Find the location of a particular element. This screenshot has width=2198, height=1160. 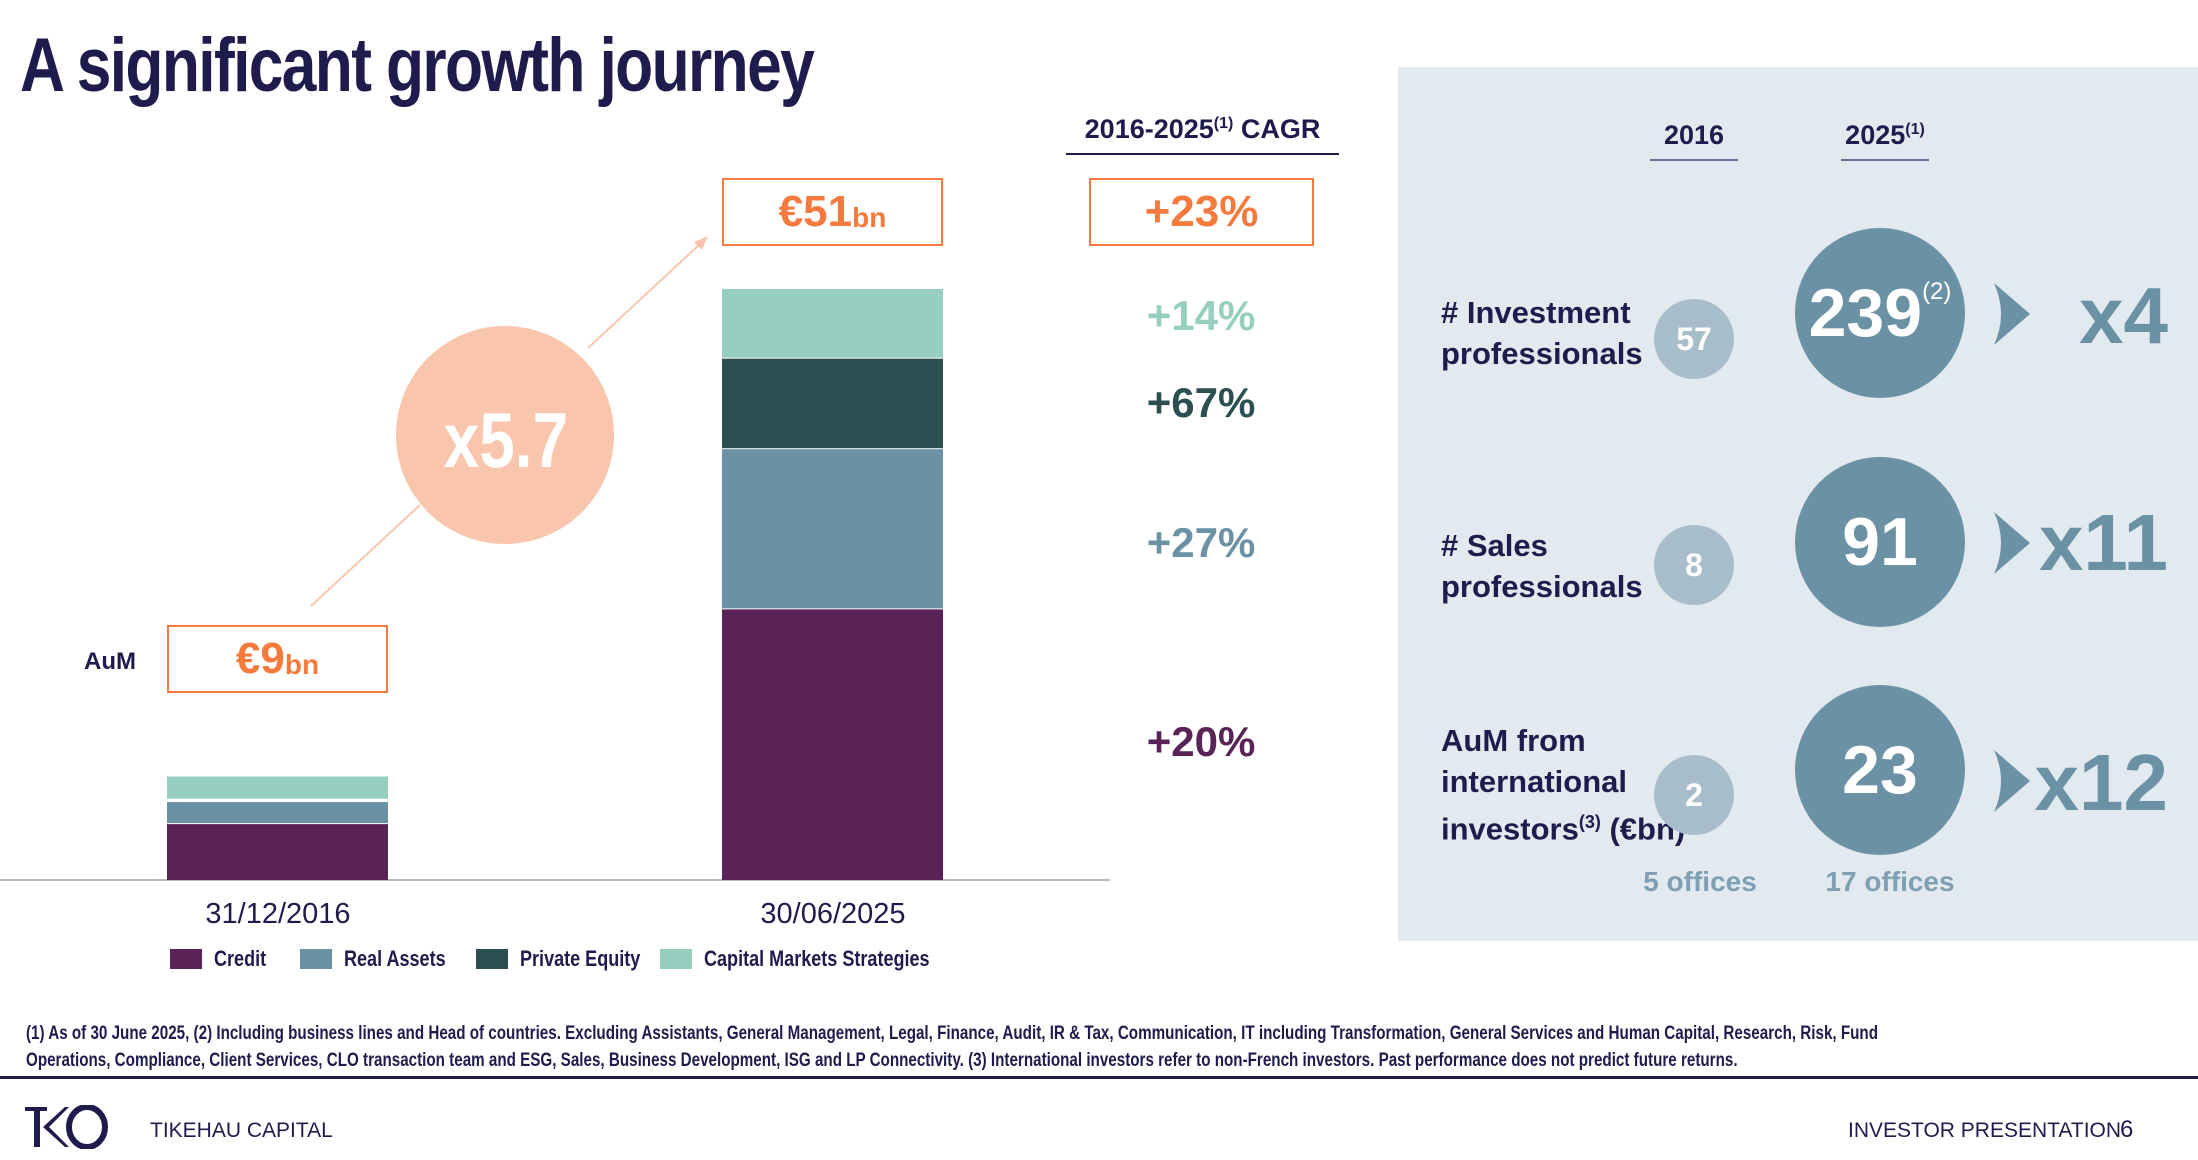

aum-label: AuM is located at coordinates (110, 661).